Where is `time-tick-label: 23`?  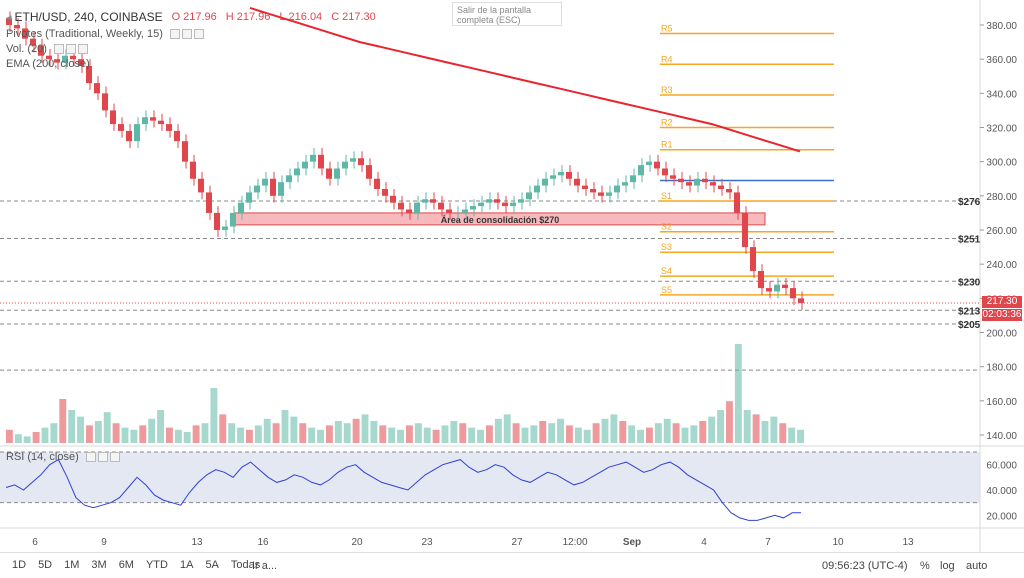 time-tick-label: 23 is located at coordinates (427, 542).